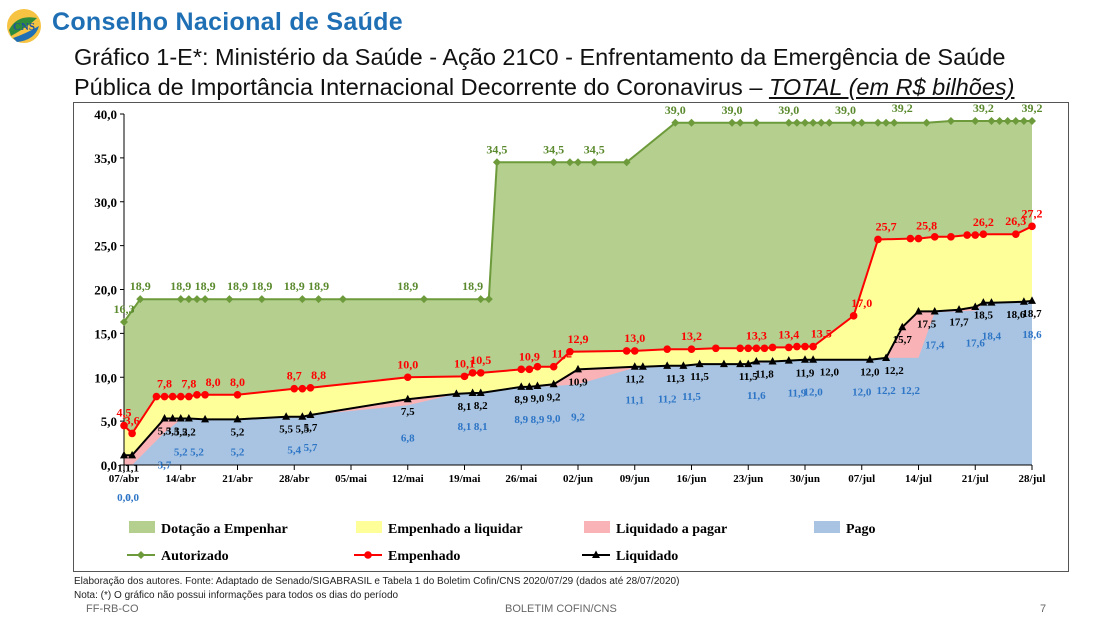 This screenshot has height=630, width=1101. Describe the element at coordinates (634, 401) in the screenshot. I see `data-label-pago: 11,1` at that location.